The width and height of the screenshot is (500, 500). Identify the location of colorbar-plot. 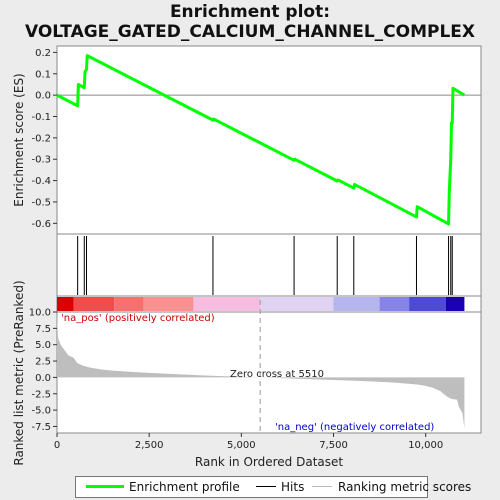
(261, 304).